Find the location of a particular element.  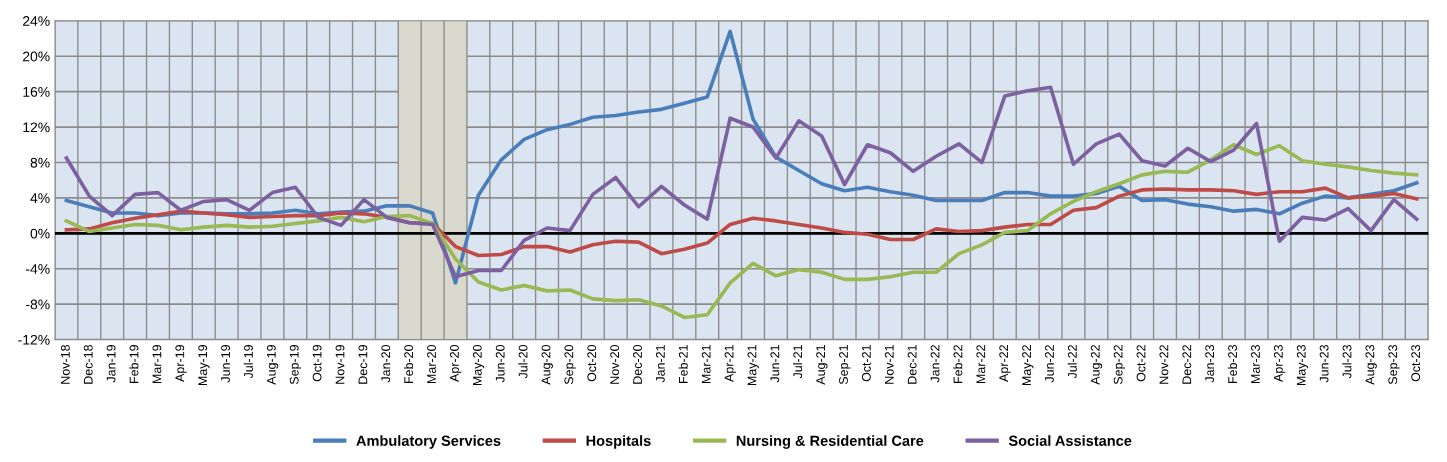

x-tick-label: Sep-21 is located at coordinates (845, 365).